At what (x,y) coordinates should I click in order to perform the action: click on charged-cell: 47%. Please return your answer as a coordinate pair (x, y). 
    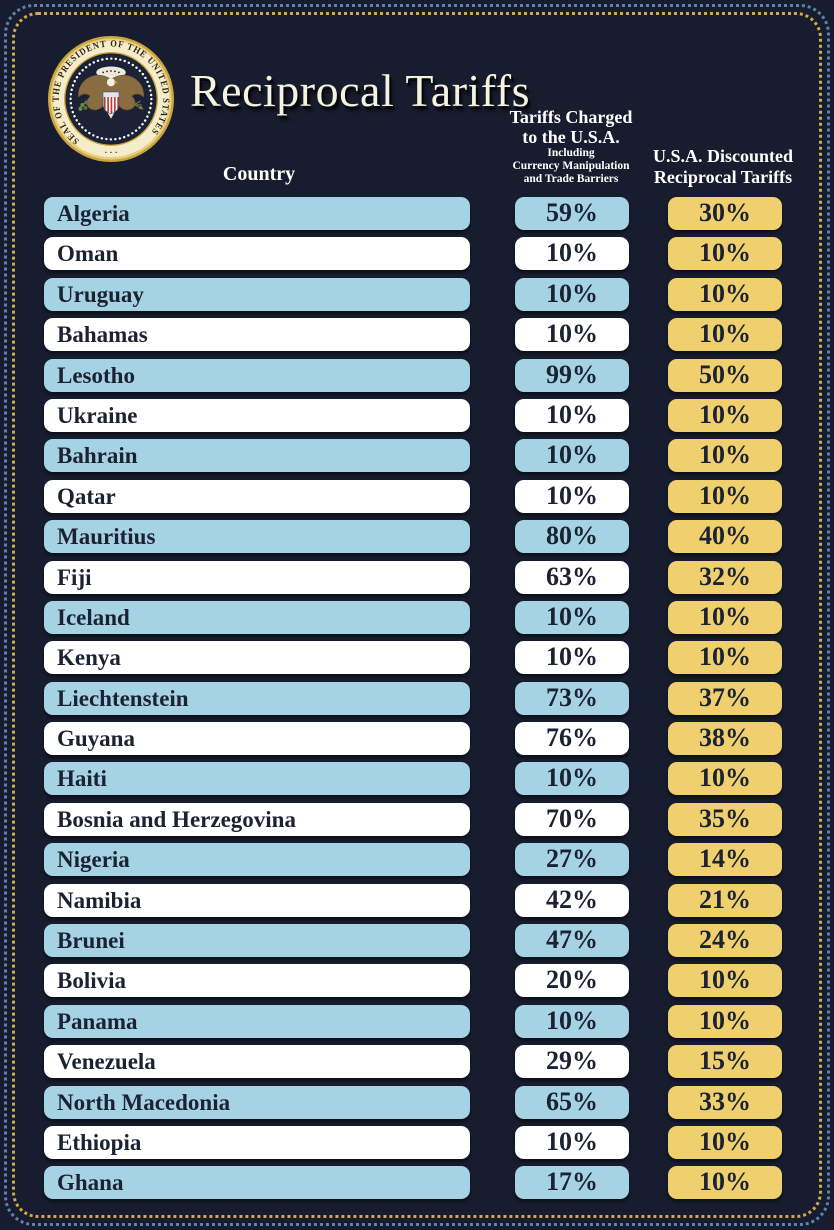
    Looking at the image, I should click on (572, 941).